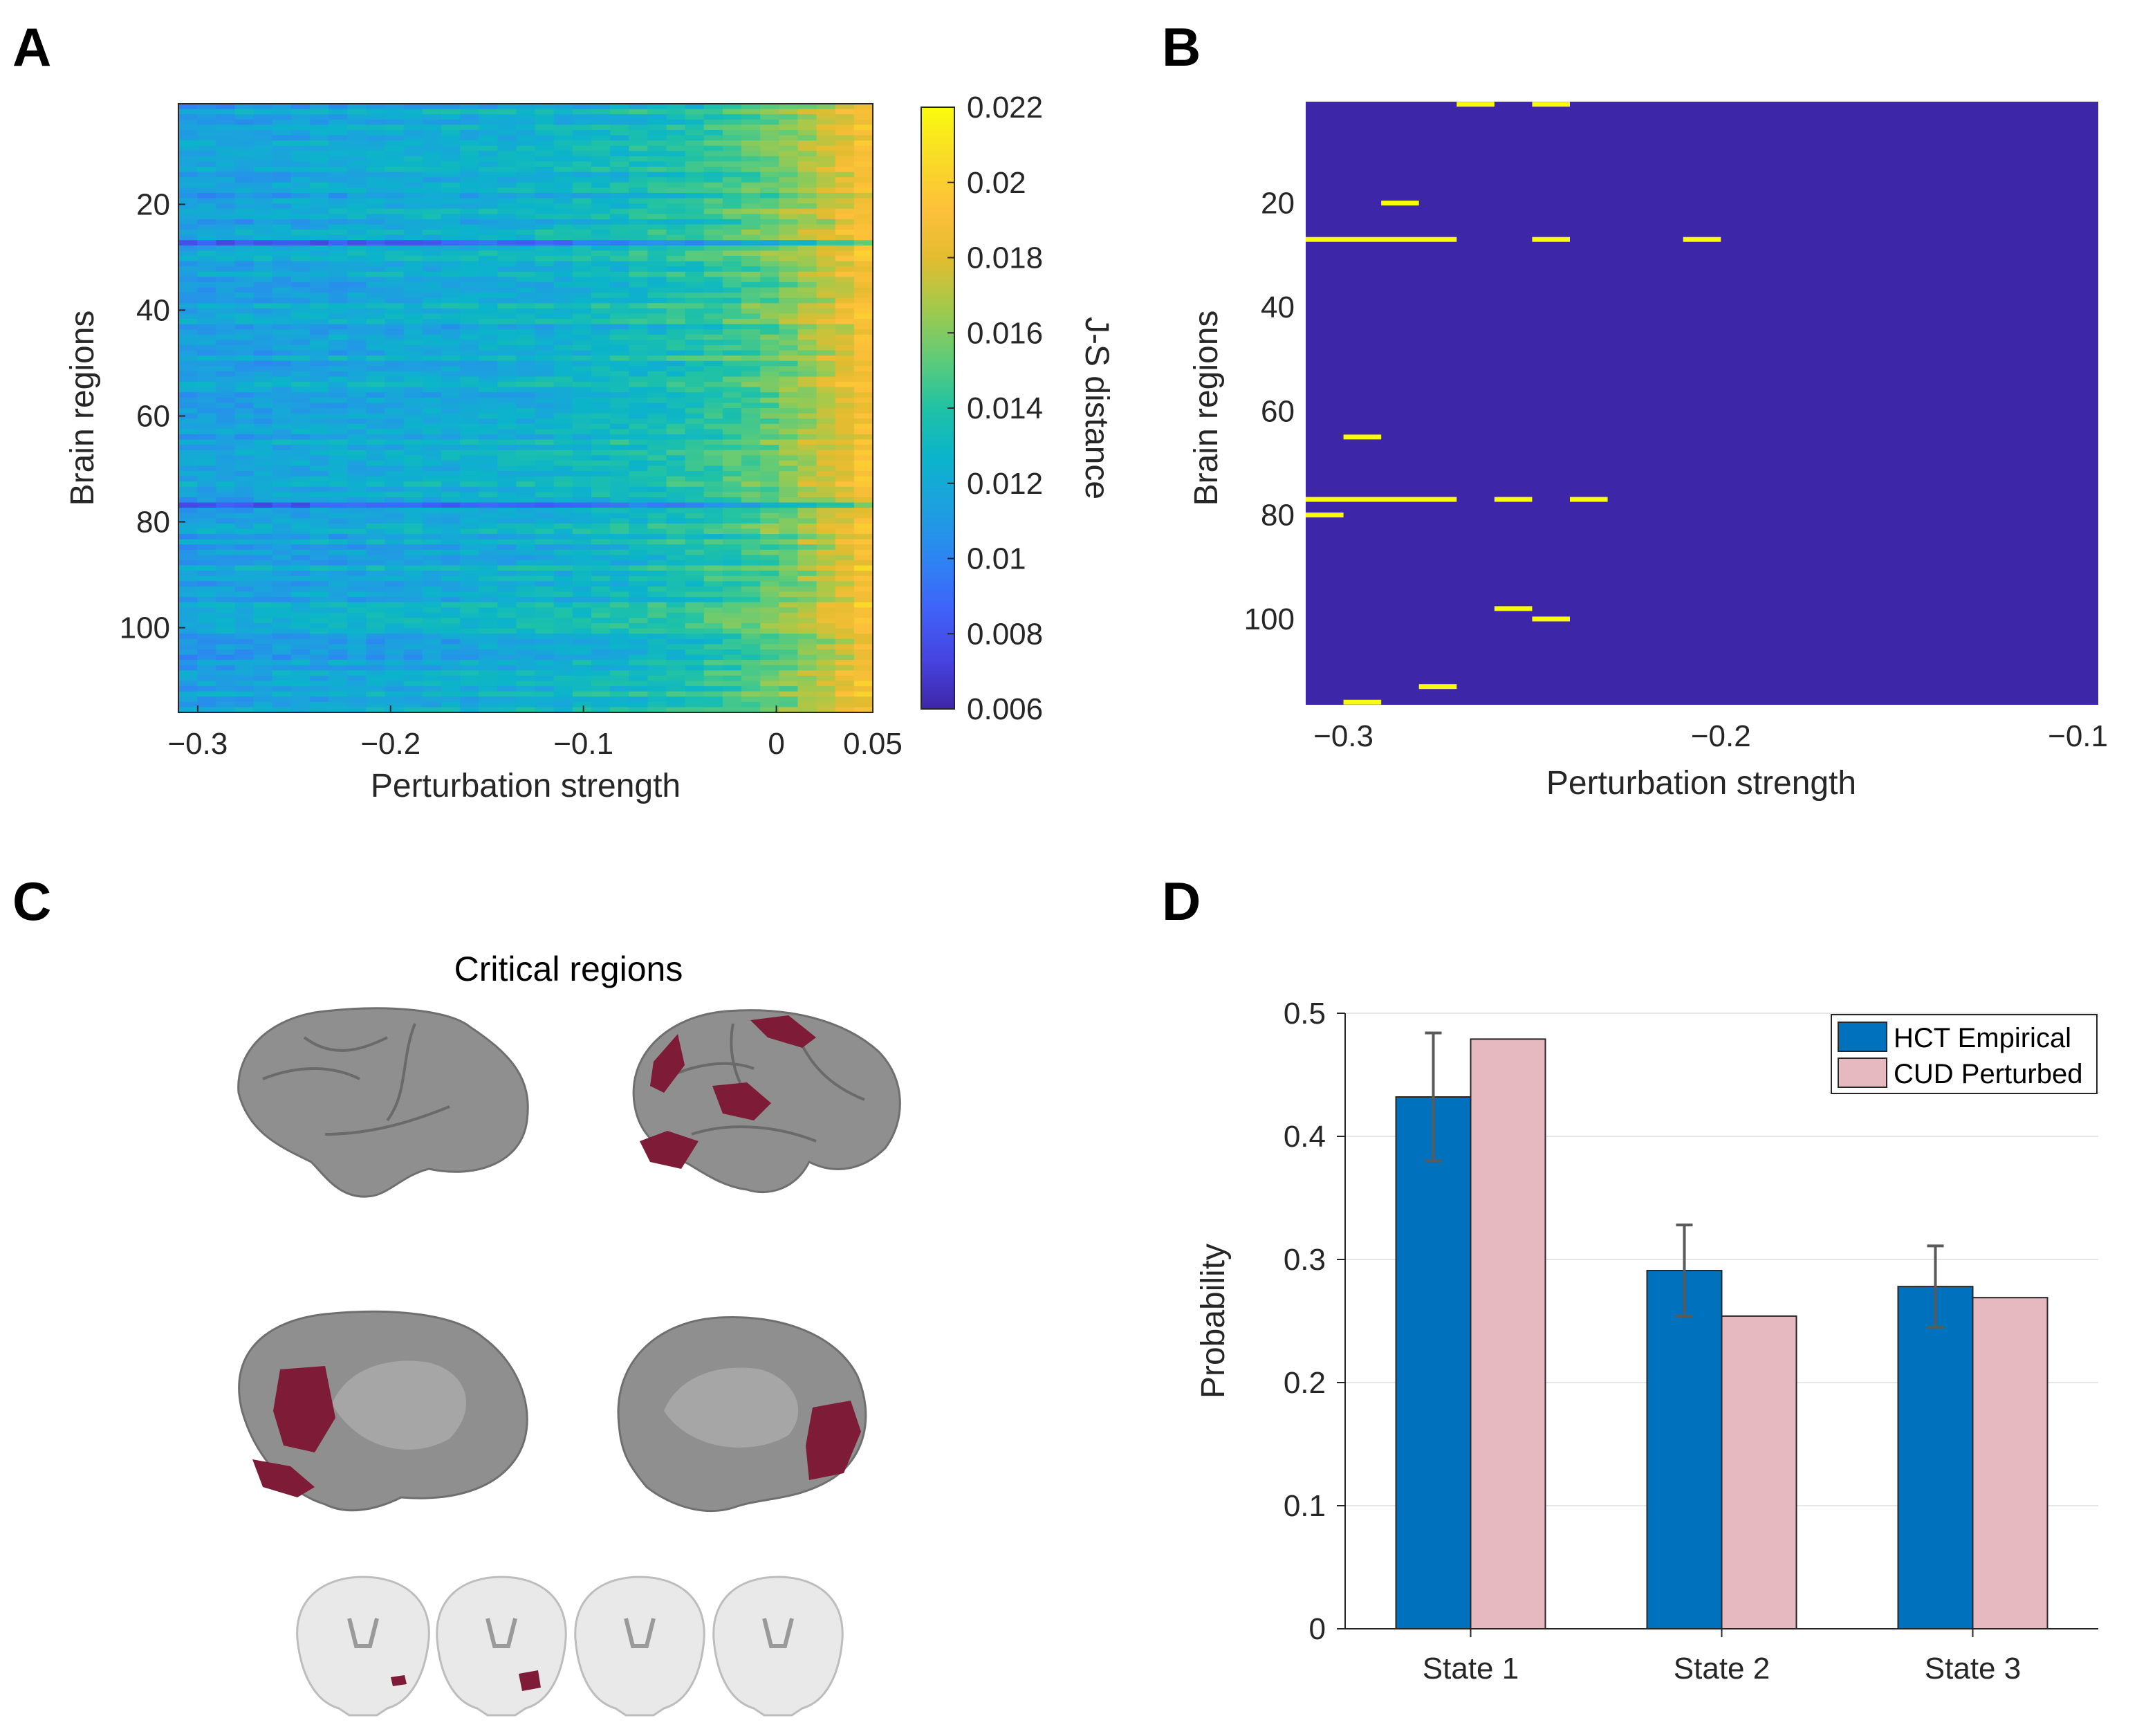 The image size is (2146, 1736). Describe the element at coordinates (1213, 1321) in the screenshot. I see `panel-d-ylabel: Probability` at that location.